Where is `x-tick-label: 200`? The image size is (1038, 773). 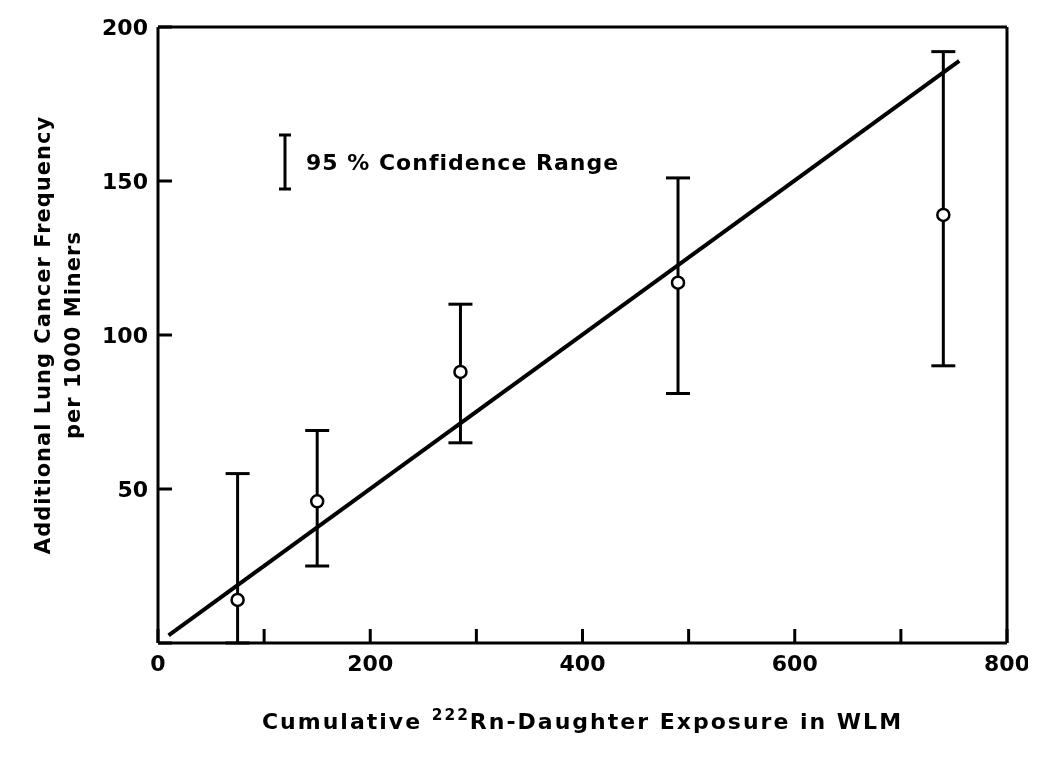
x-tick-label: 200 is located at coordinates (370, 663).